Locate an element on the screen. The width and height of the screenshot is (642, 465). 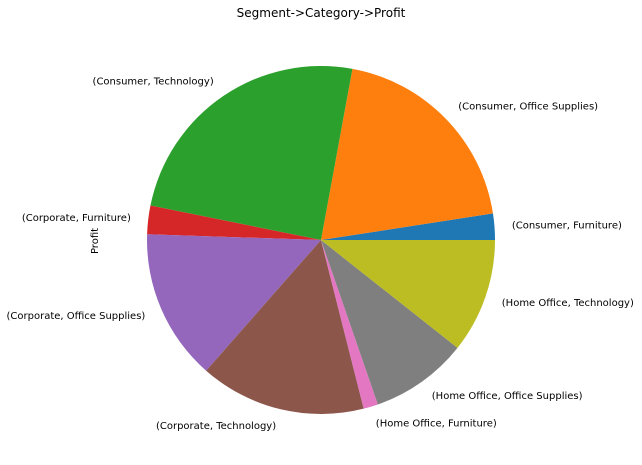
pie-slice-label: (Home Office, Furniture) is located at coordinates (436, 423).